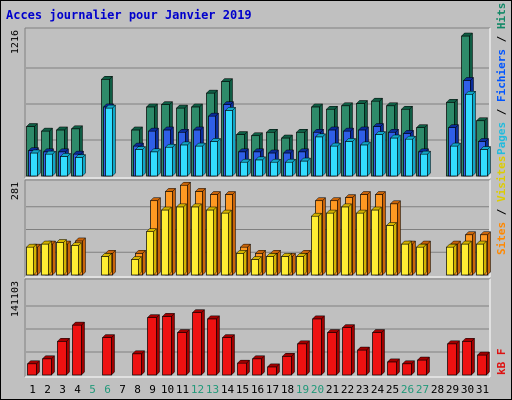 The height and width of the screenshot is (400, 512). Describe the element at coordinates (437, 389) in the screenshot. I see `x-tick-label: 28` at that location.